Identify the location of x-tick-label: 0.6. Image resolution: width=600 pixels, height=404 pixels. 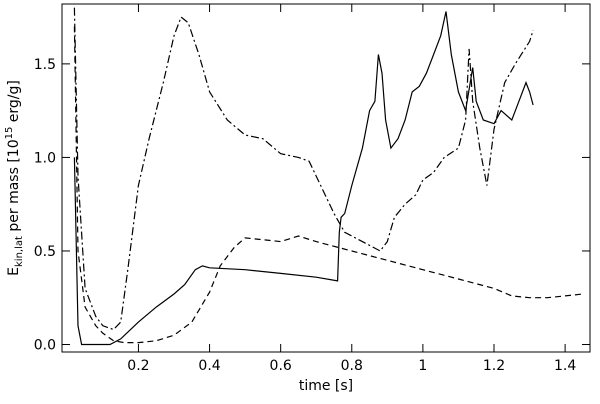
(281, 366).